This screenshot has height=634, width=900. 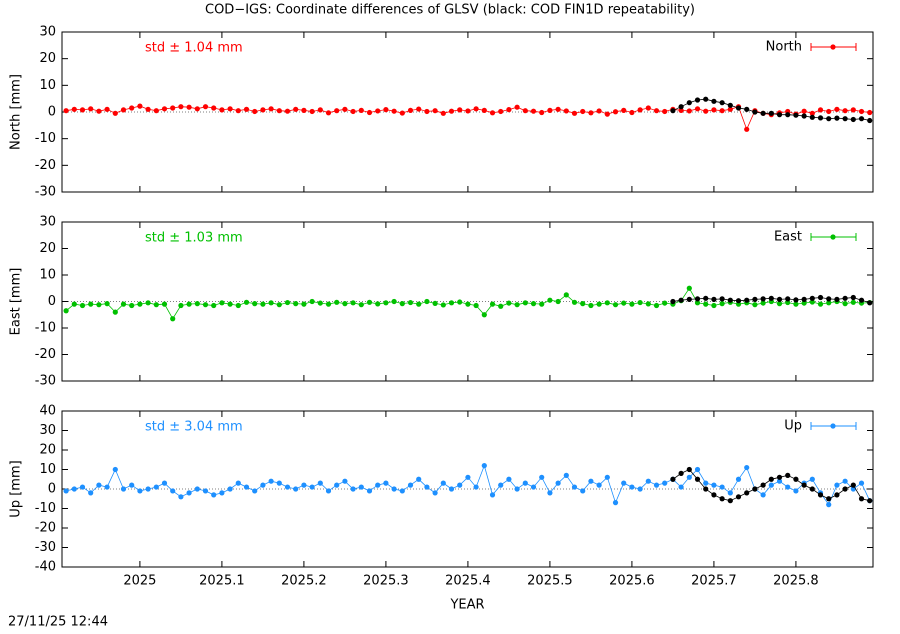 What do you see at coordinates (47, 32) in the screenshot?
I see `y-tick-label: 30` at bounding box center [47, 32].